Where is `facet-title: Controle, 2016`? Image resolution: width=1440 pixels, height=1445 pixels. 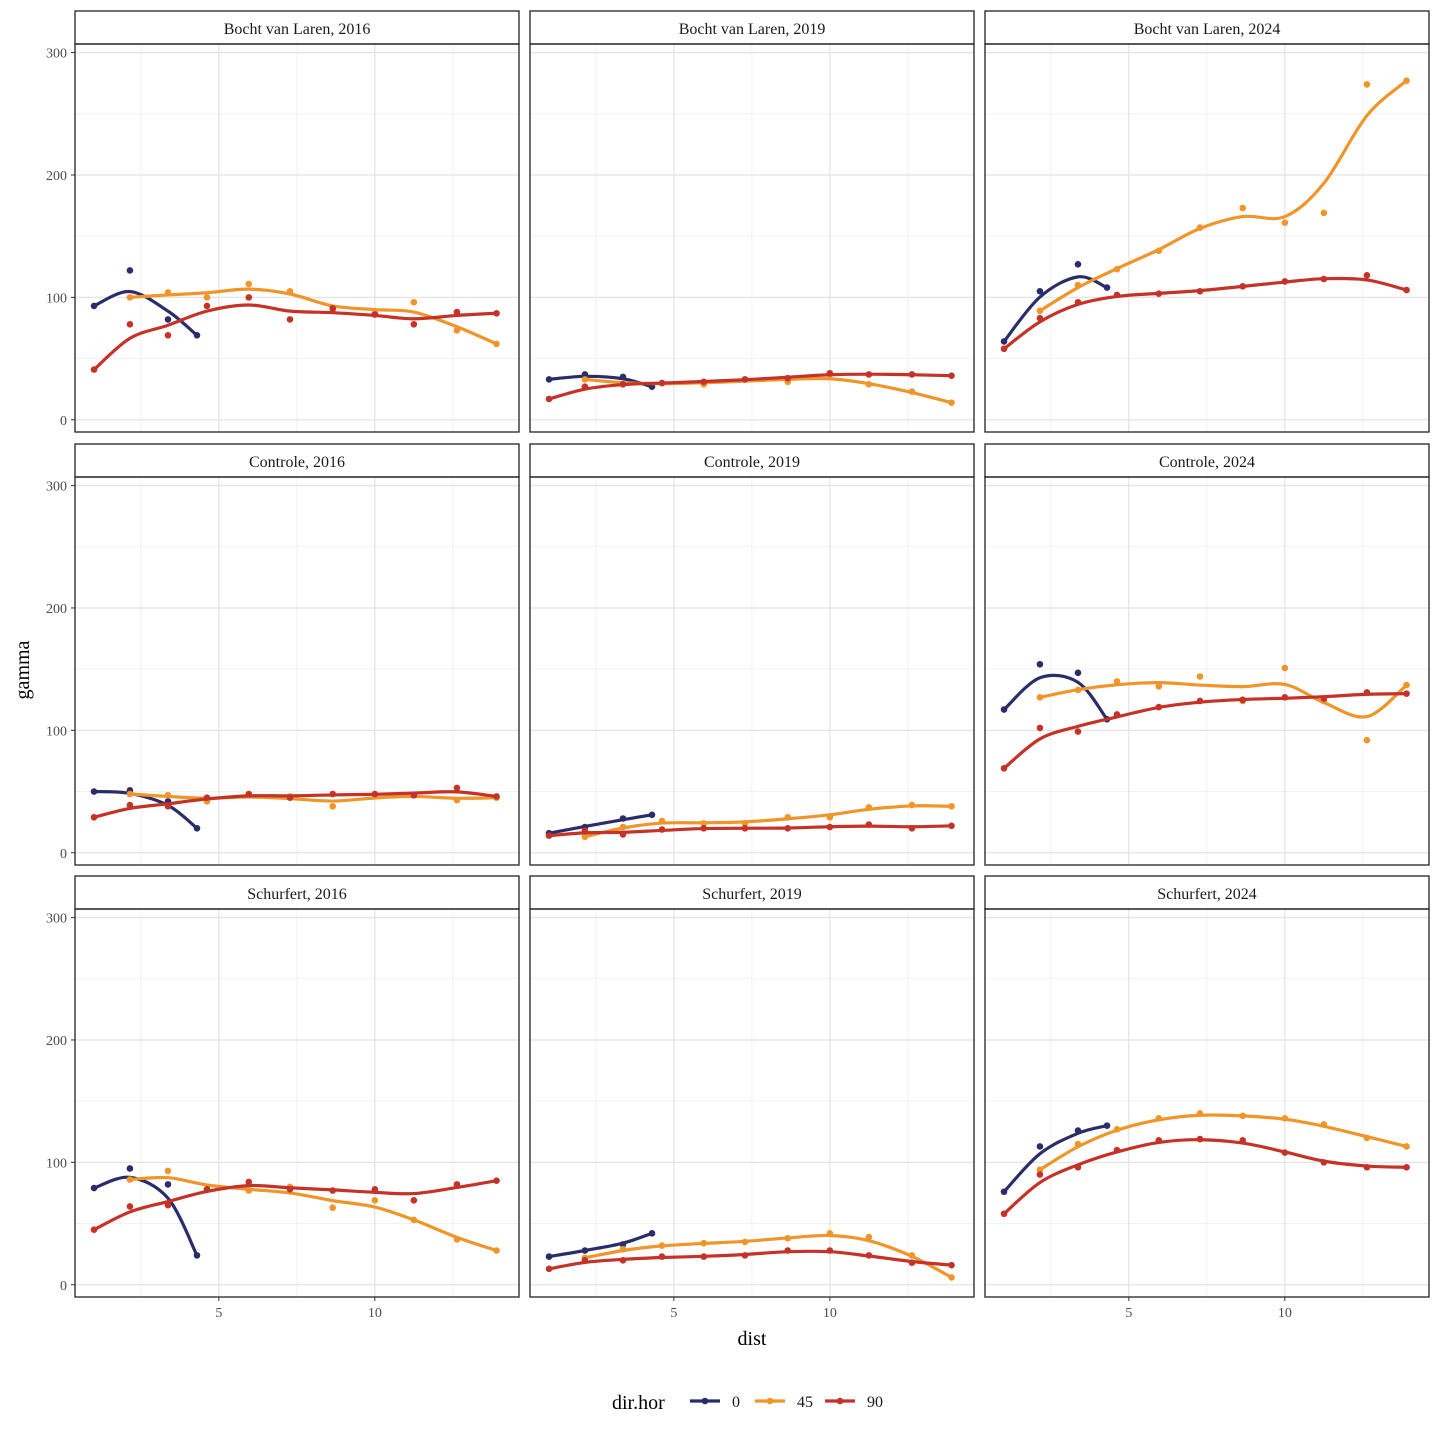 facet-title: Controle, 2016 is located at coordinates (297, 462).